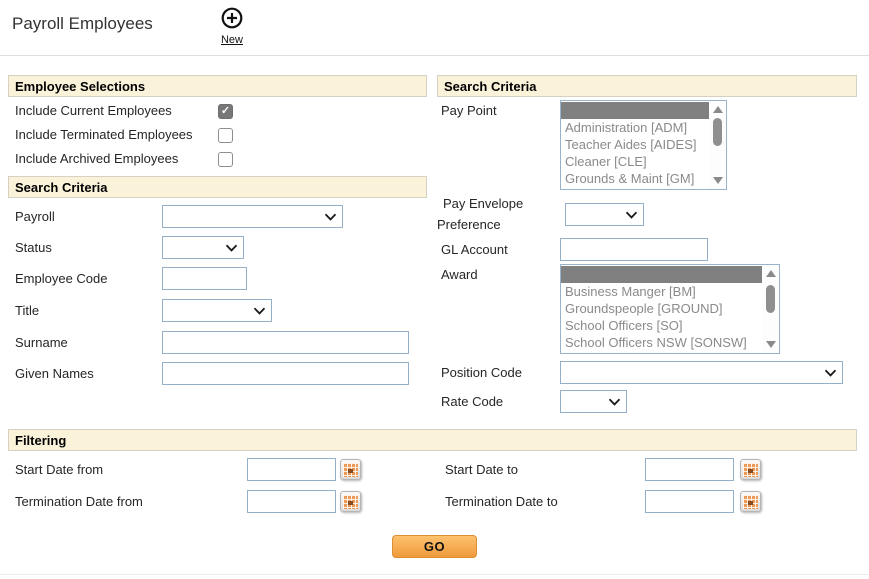 This screenshot has height=579, width=869. What do you see at coordinates (459, 274) in the screenshot?
I see `award-label: Award` at bounding box center [459, 274].